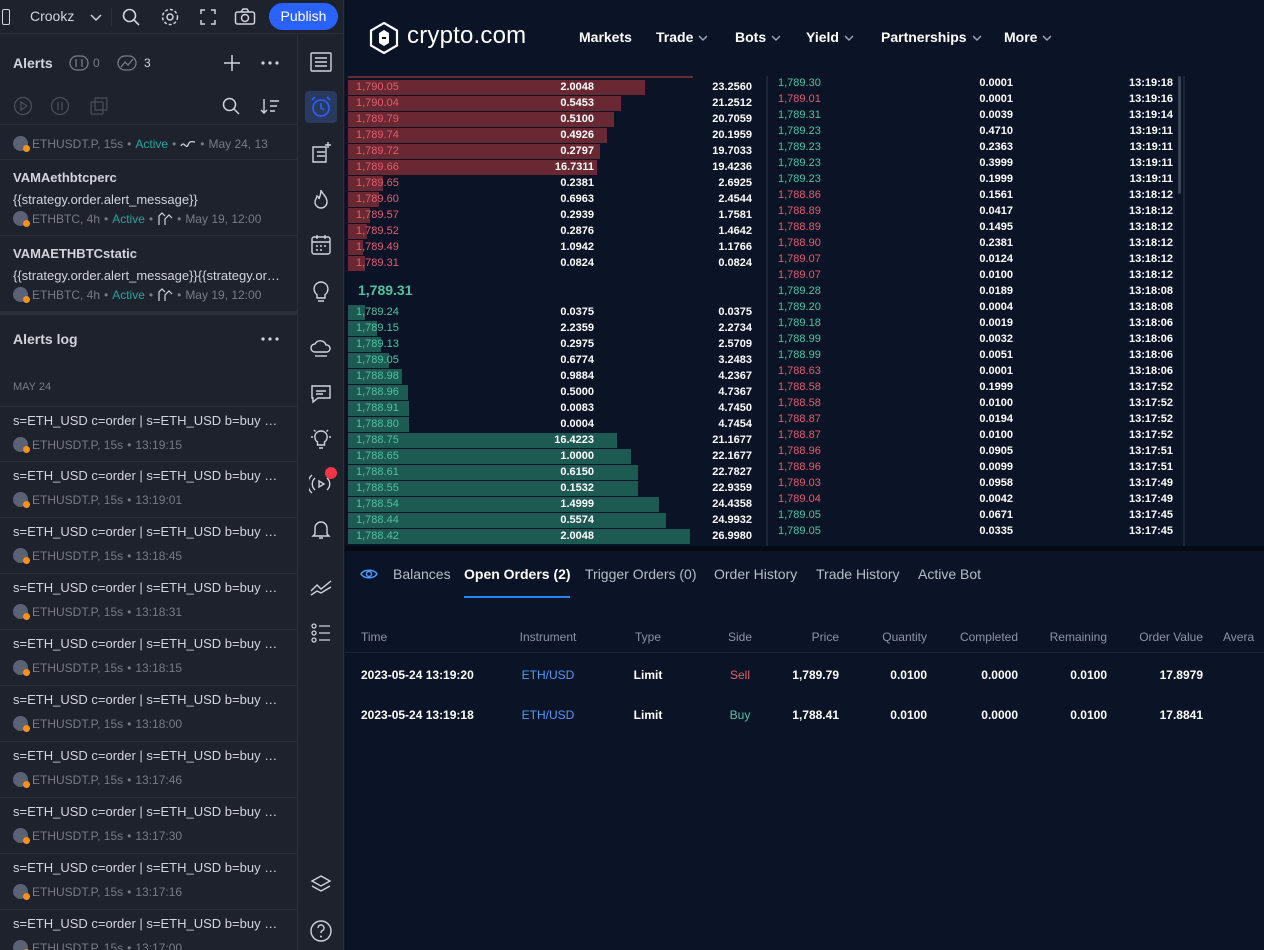 The height and width of the screenshot is (950, 1264). I want to click on gear-icon, so click(170, 17).